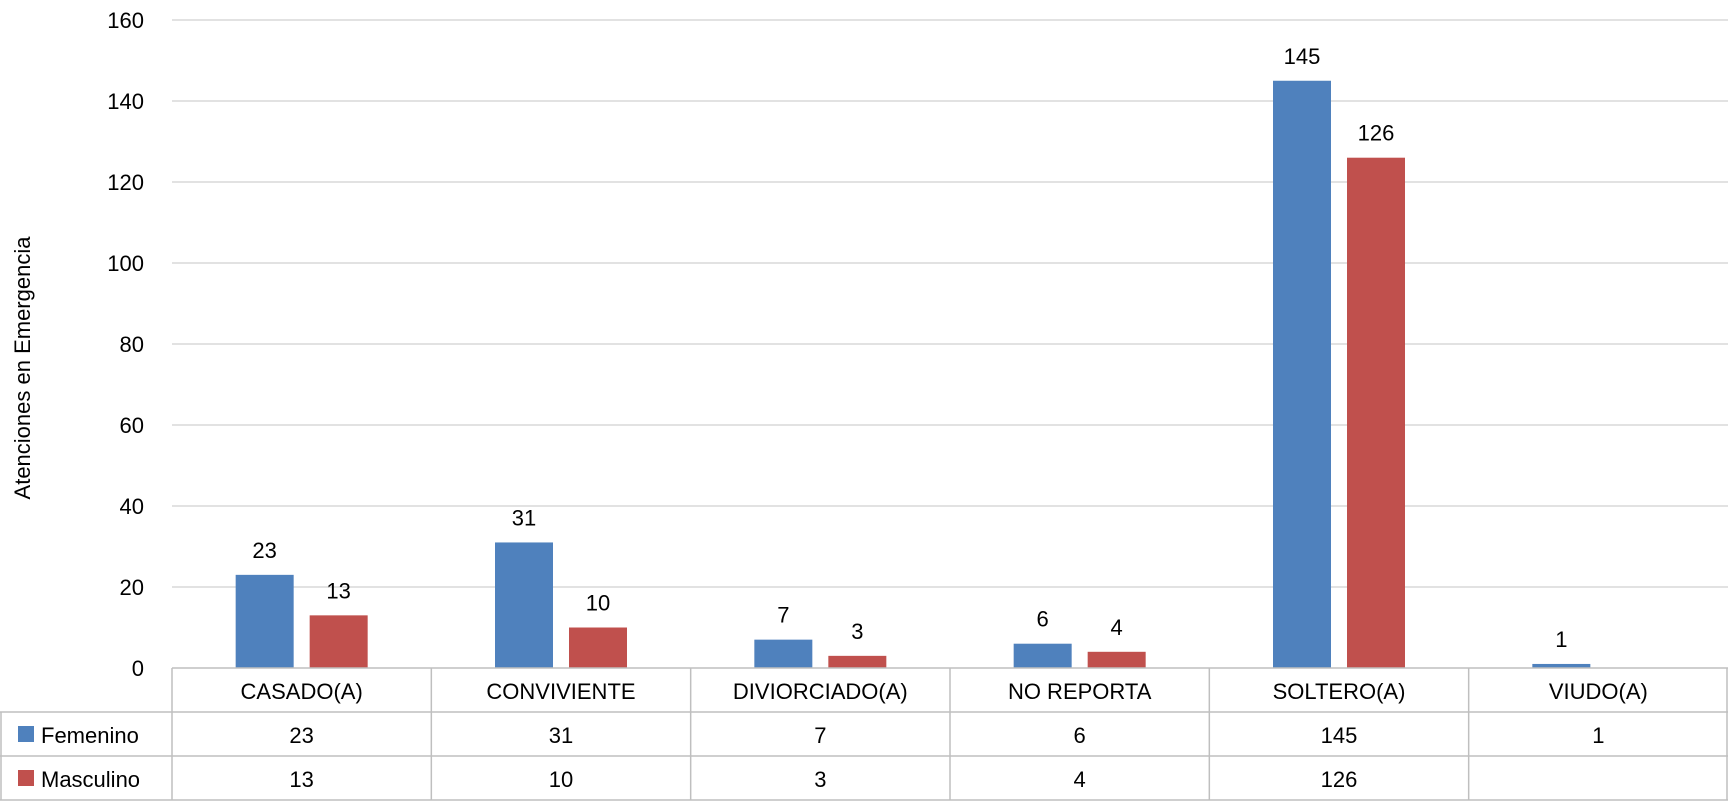 The image size is (1728, 802). I want to click on legend-label: Femenino, so click(90, 735).